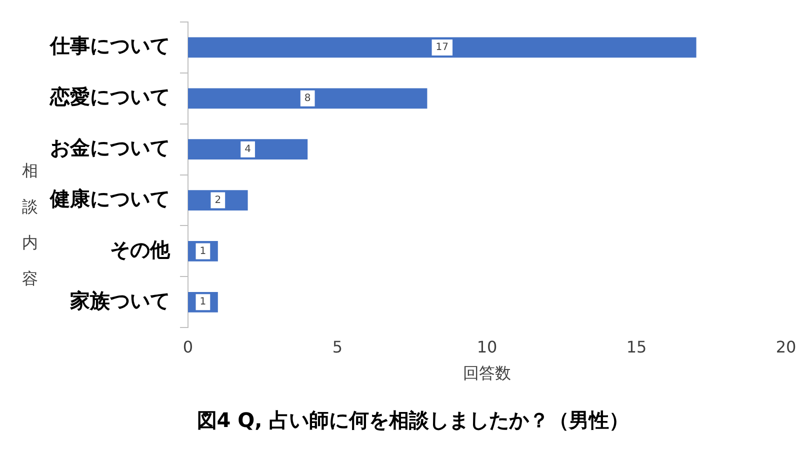 Image resolution: width=800 pixels, height=450 pixels. I want to click on y-tick-label: 健康について, so click(109, 198).